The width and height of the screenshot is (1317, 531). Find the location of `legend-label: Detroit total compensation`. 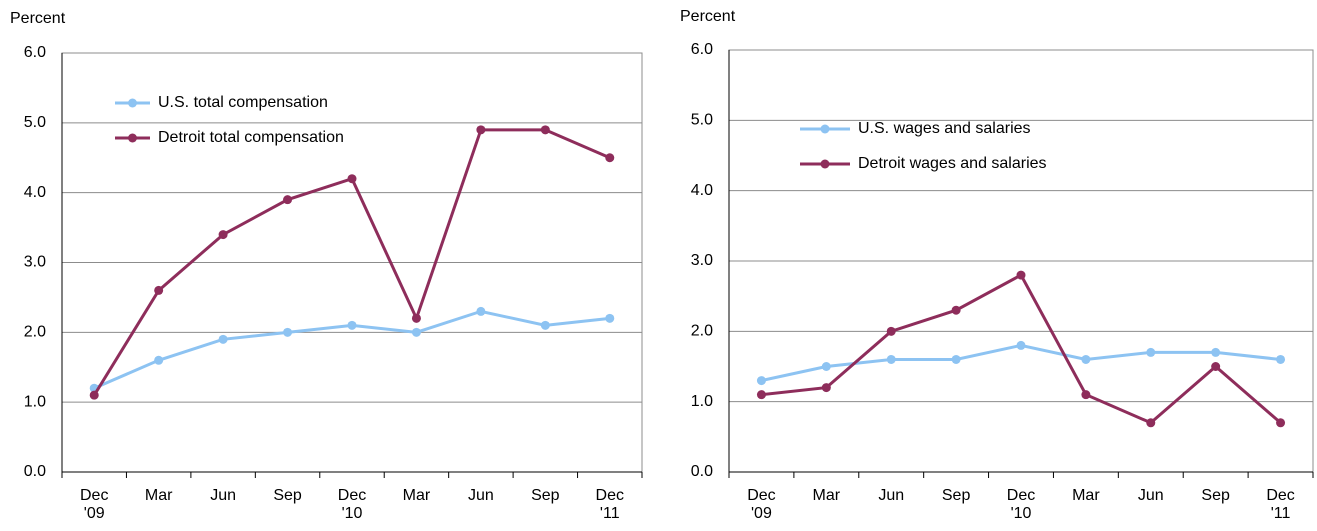

legend-label: Detroit total compensation is located at coordinates (251, 137).